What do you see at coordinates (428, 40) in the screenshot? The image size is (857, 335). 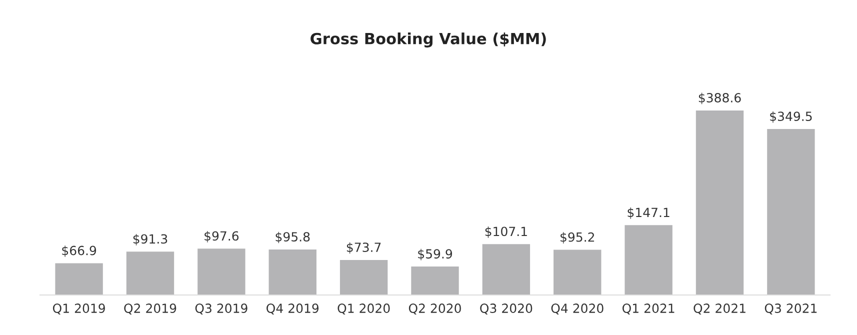 I see `chart-title: Gross Booking Value ($MM)` at bounding box center [428, 40].